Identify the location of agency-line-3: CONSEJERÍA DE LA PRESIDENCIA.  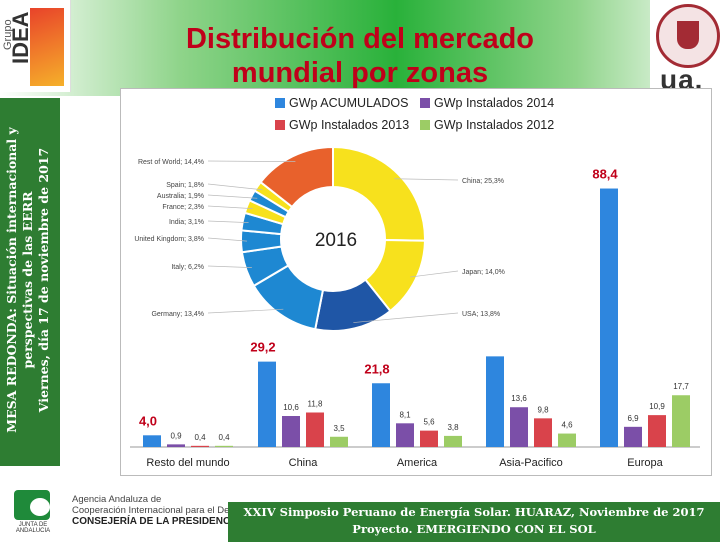
(156, 521).